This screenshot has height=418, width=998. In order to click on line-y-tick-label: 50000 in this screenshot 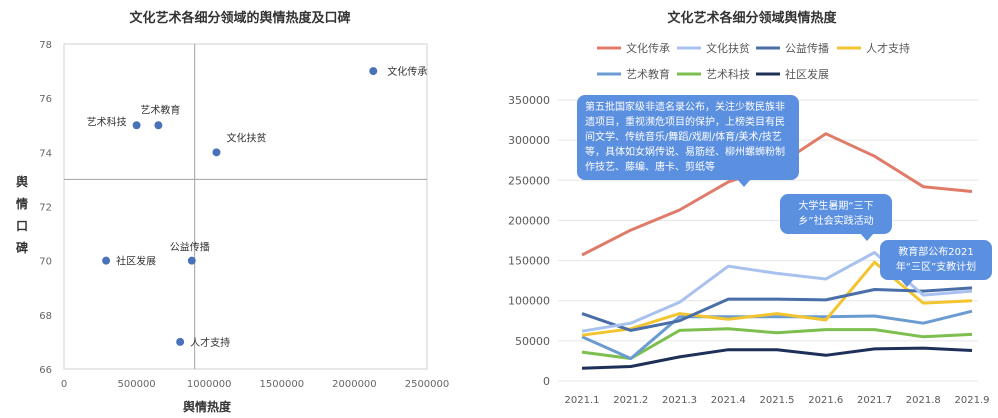, I will do `click(532, 341)`.